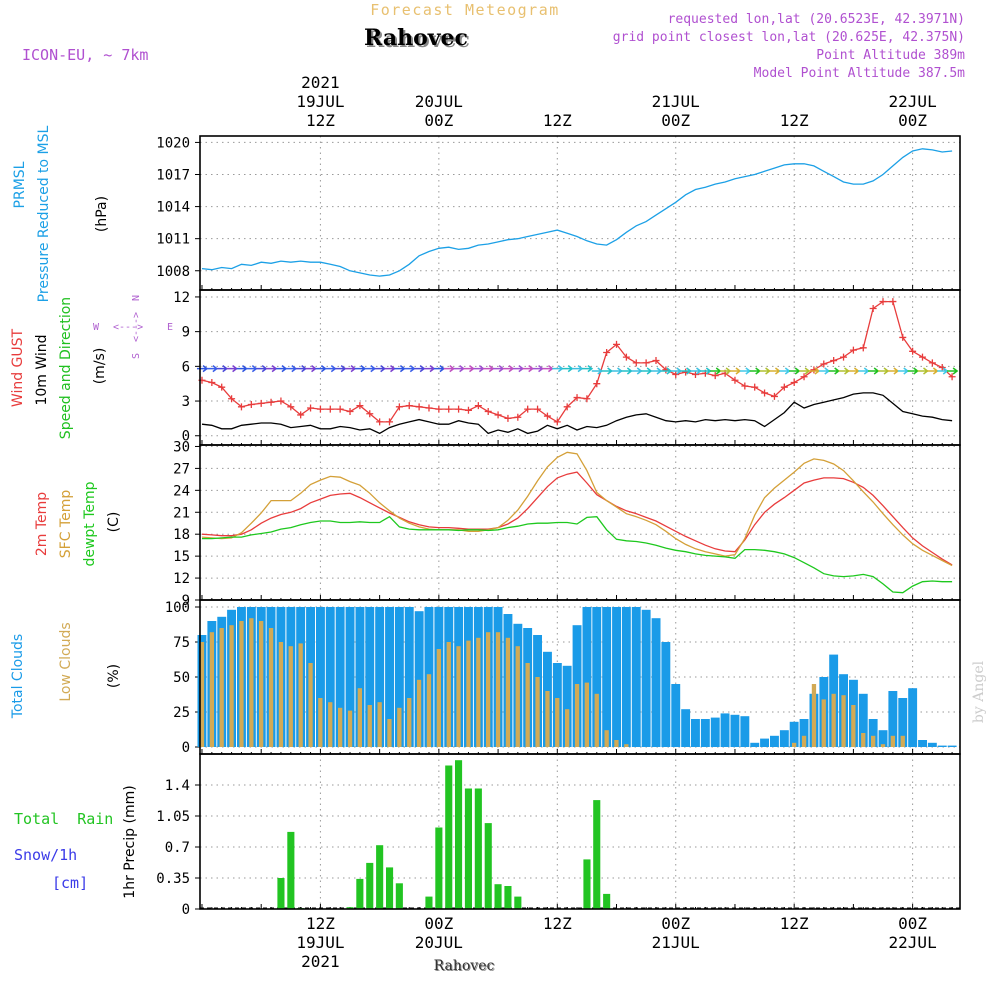 Image resolution: width=1000 pixels, height=1000 pixels. What do you see at coordinates (580, 831) in the screenshot?
I see `precipitation-frame` at bounding box center [580, 831].